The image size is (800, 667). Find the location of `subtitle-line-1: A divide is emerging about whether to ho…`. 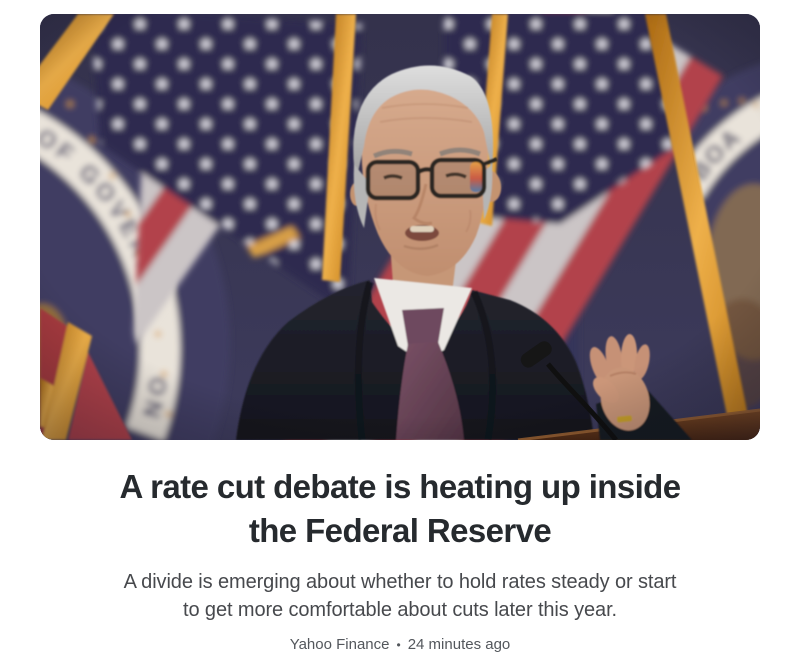

subtitle-line-1: A divide is emerging about whether to ho… is located at coordinates (400, 582).